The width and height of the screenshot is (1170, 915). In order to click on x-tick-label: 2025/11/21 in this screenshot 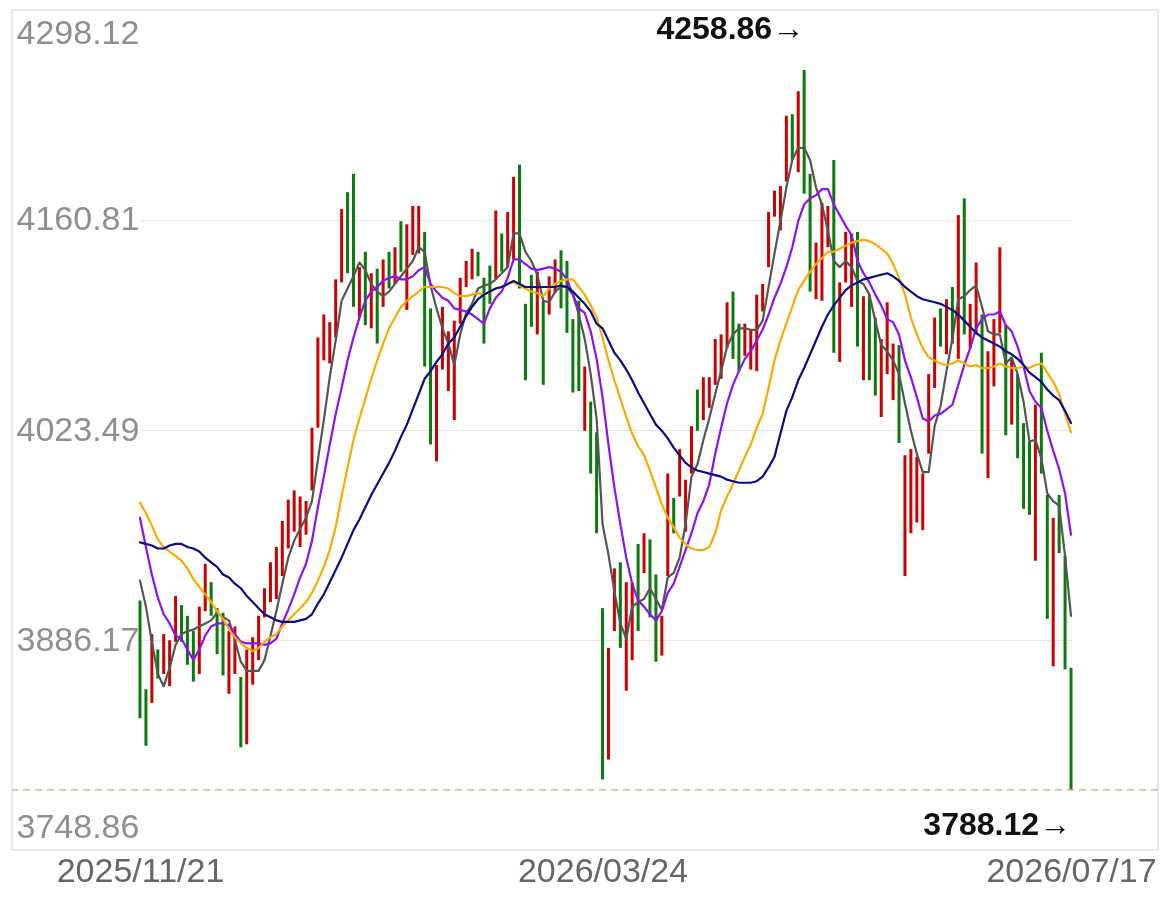, I will do `click(140, 869)`.